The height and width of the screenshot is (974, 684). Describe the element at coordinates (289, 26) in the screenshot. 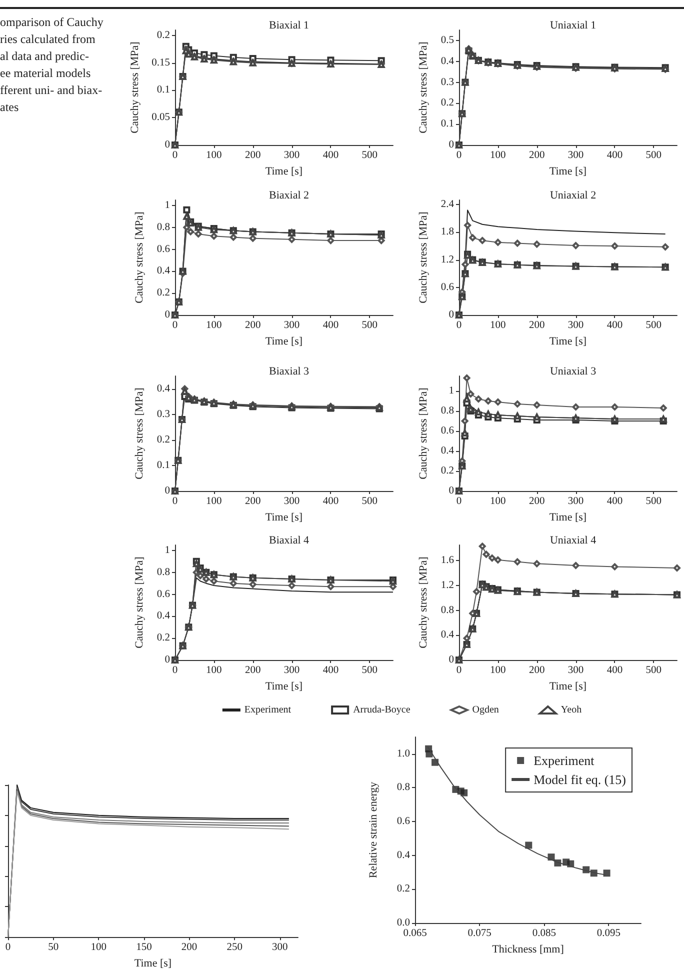

I see `chart-title: Biaxial 1` at that location.